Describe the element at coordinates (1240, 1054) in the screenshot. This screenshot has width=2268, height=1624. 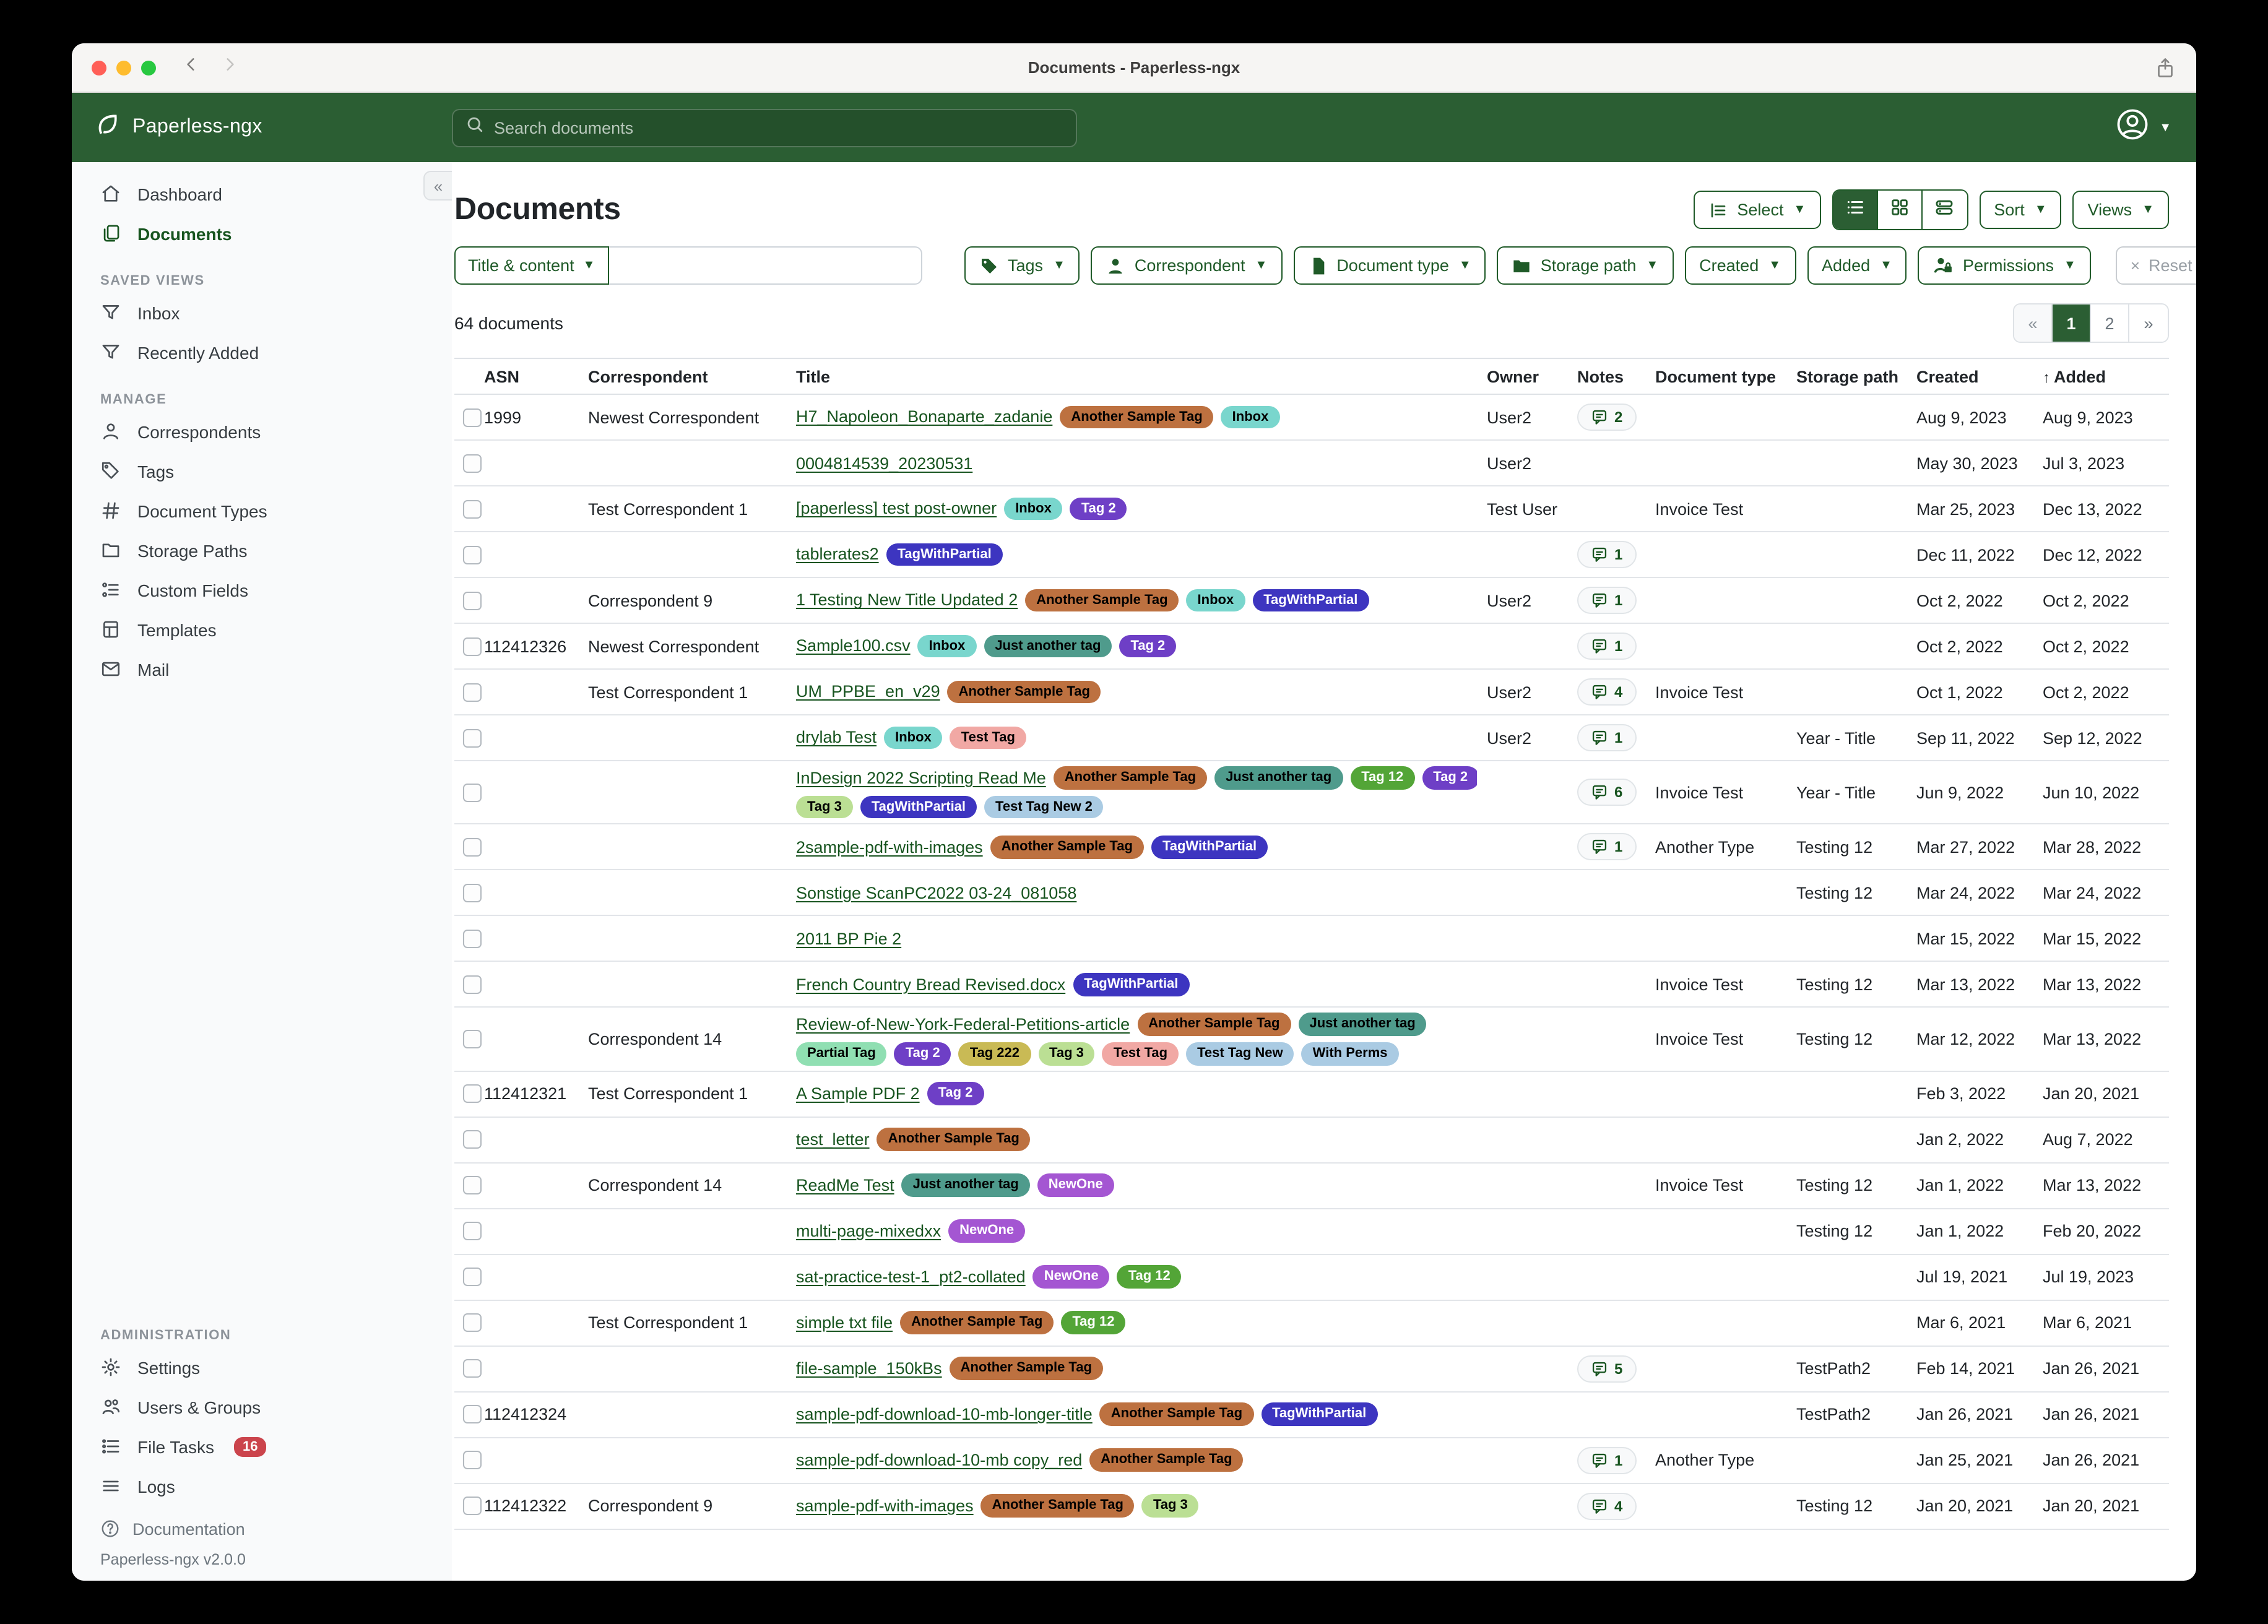
I see `tag-pill: Test Tag New` at that location.